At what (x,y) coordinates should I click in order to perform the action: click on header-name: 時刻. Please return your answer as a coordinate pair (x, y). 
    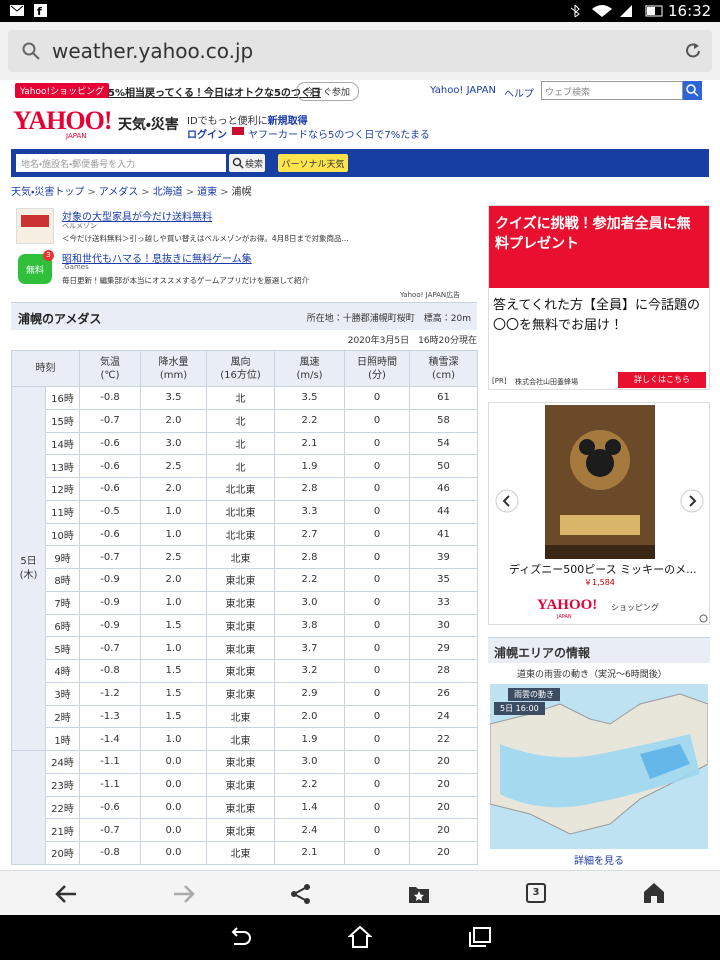
    Looking at the image, I should click on (45, 368).